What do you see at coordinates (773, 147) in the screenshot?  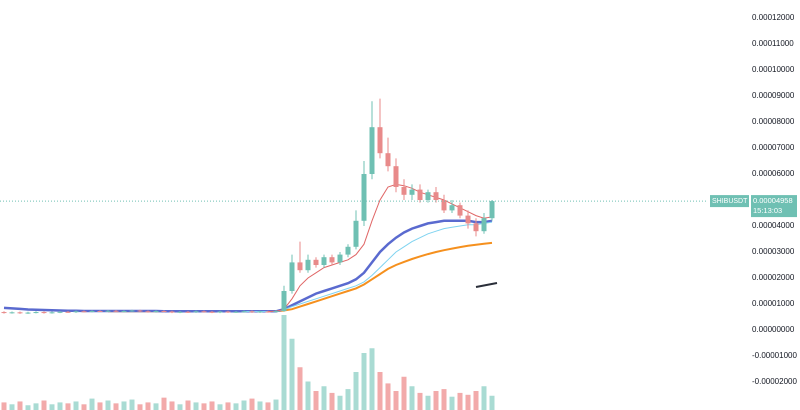 I see `y-tick-label: 0.00007000` at bounding box center [773, 147].